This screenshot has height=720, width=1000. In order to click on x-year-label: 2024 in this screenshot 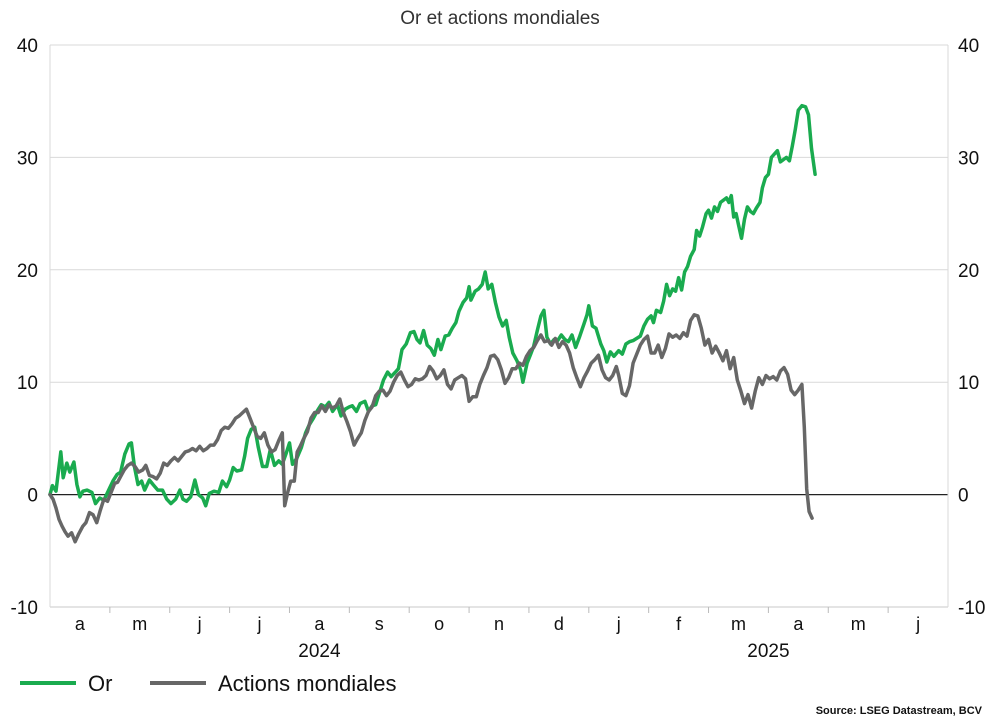, I will do `click(319, 651)`.